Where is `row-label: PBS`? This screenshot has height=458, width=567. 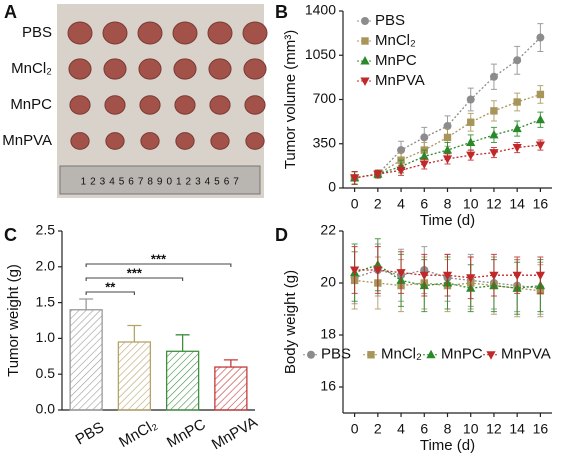
row-label: PBS is located at coordinates (37, 32).